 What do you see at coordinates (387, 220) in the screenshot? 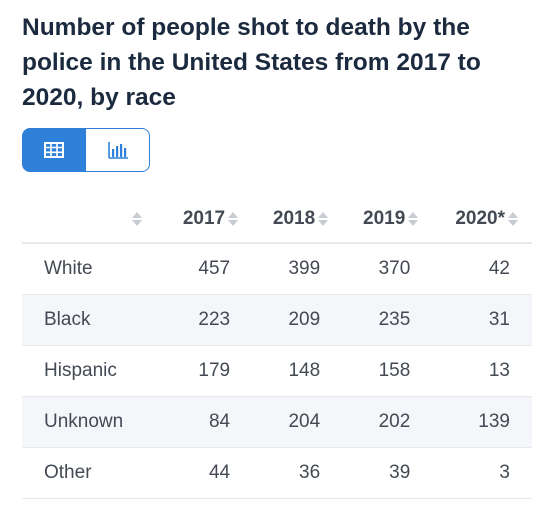
I see `column-header-2019: 2019` at bounding box center [387, 220].